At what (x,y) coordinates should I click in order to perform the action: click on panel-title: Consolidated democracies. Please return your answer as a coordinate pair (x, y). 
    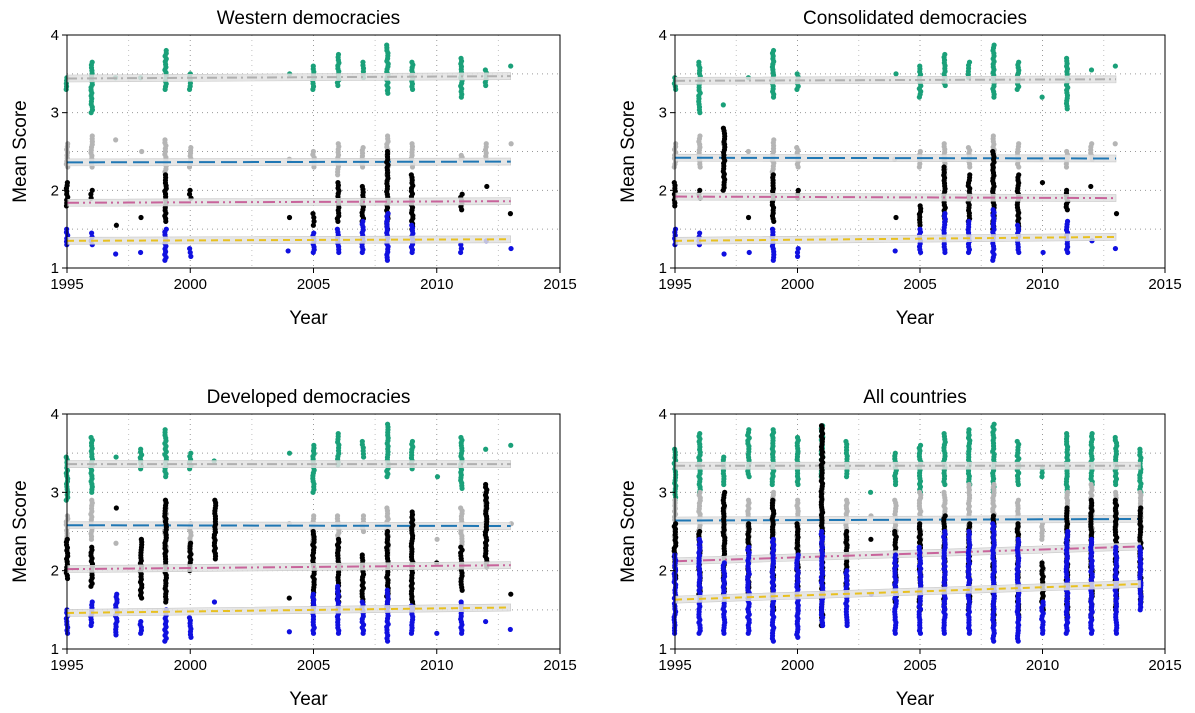
    Looking at the image, I should click on (915, 18).